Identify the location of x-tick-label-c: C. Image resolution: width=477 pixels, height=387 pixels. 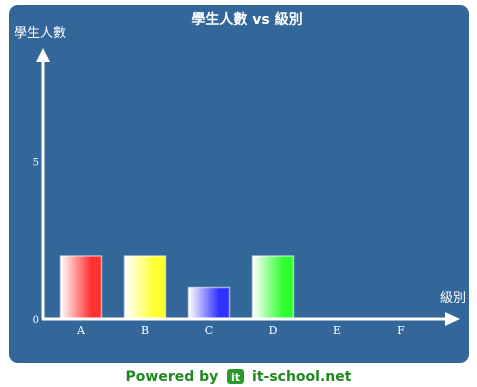
(209, 330).